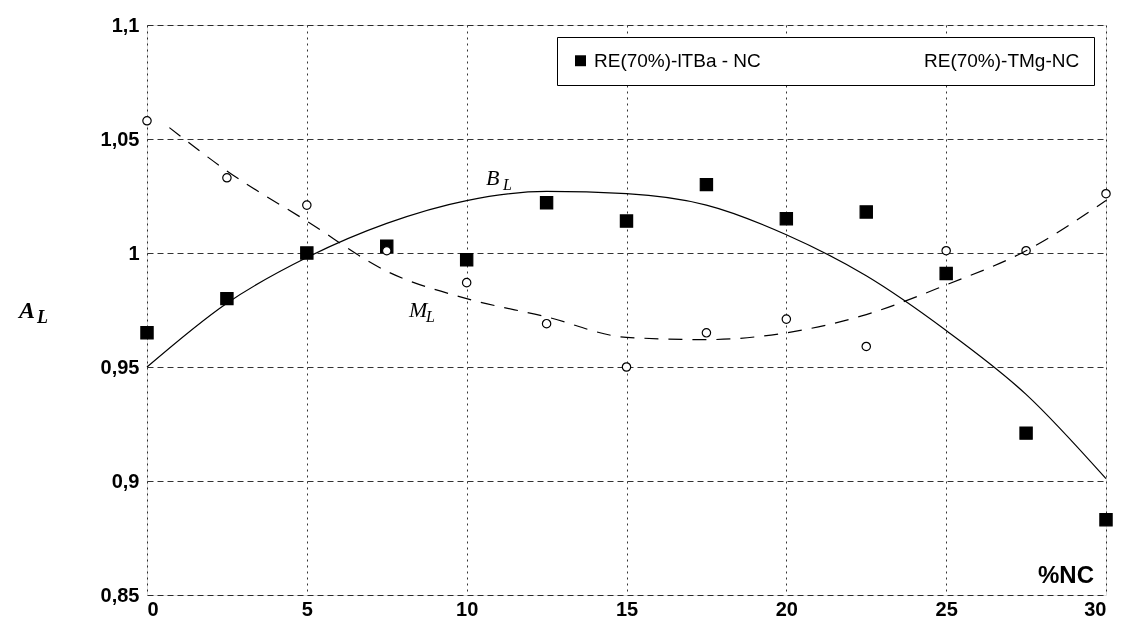 Image resolution: width=1129 pixels, height=627 pixels. Describe the element at coordinates (125, 480) in the screenshot. I see `y-tick-label: 0,9` at that location.